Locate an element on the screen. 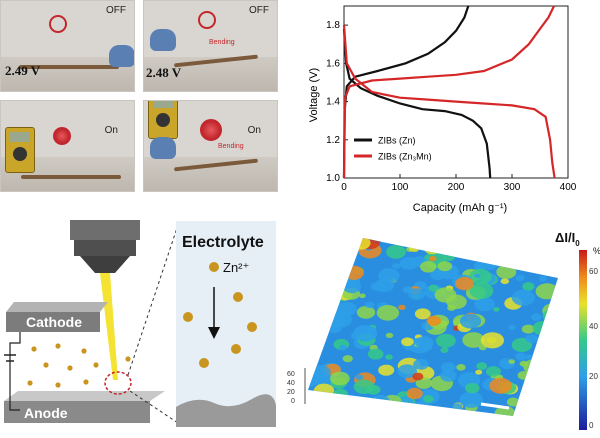 The width and height of the screenshot is (600, 438). voltage-reading: 2.48 V is located at coordinates (164, 72).